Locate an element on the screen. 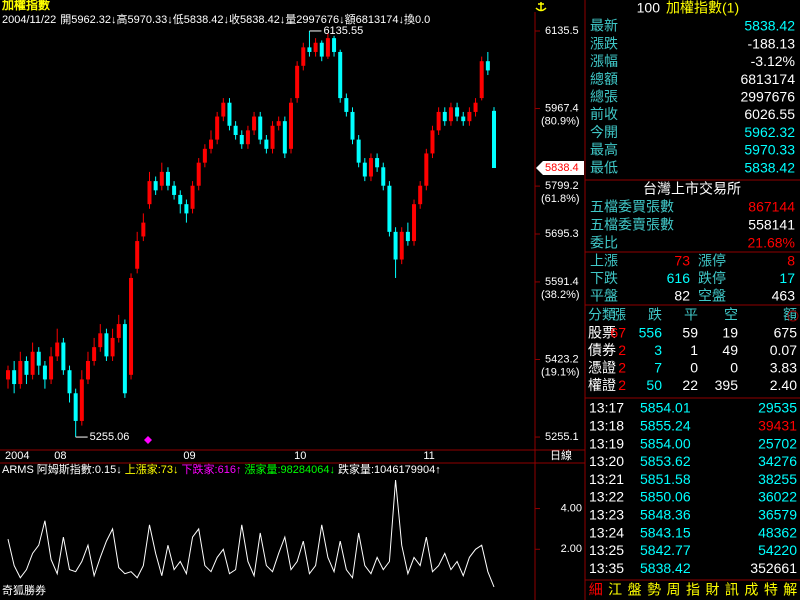 This screenshot has width=800, height=600. last-price-tag is located at coordinates (560, 168).